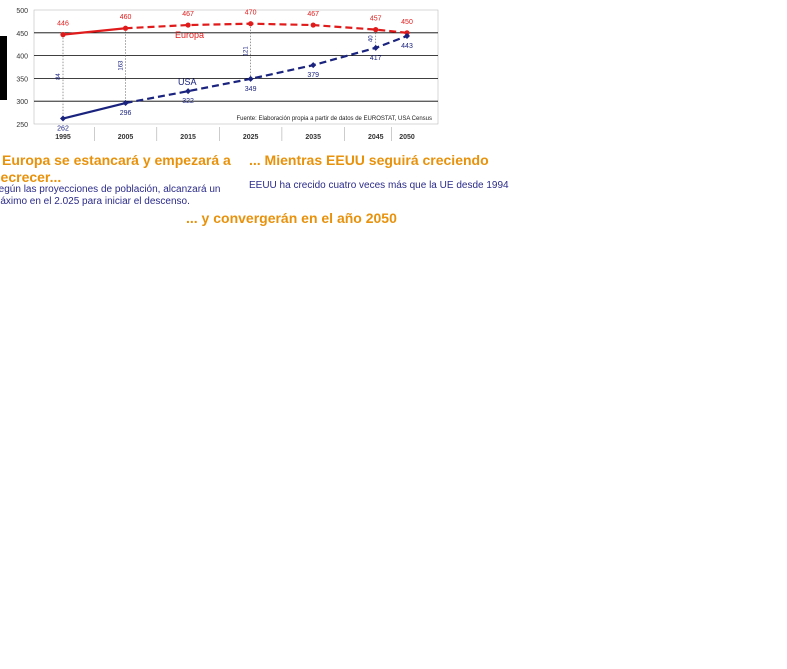 Image resolution: width=787 pixels, height=669 pixels. Describe the element at coordinates (59, 76) in the screenshot. I see `difference-label-1995: 84` at that location.